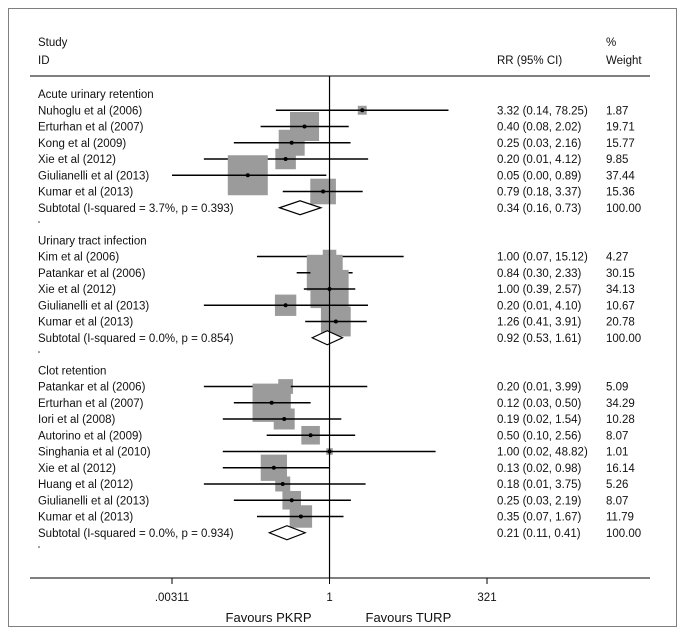 The height and width of the screenshot is (637, 685). I want to click on subtotal-label: Subtotal (I-squared = 3.7%, p = 0.393), so click(136, 209).